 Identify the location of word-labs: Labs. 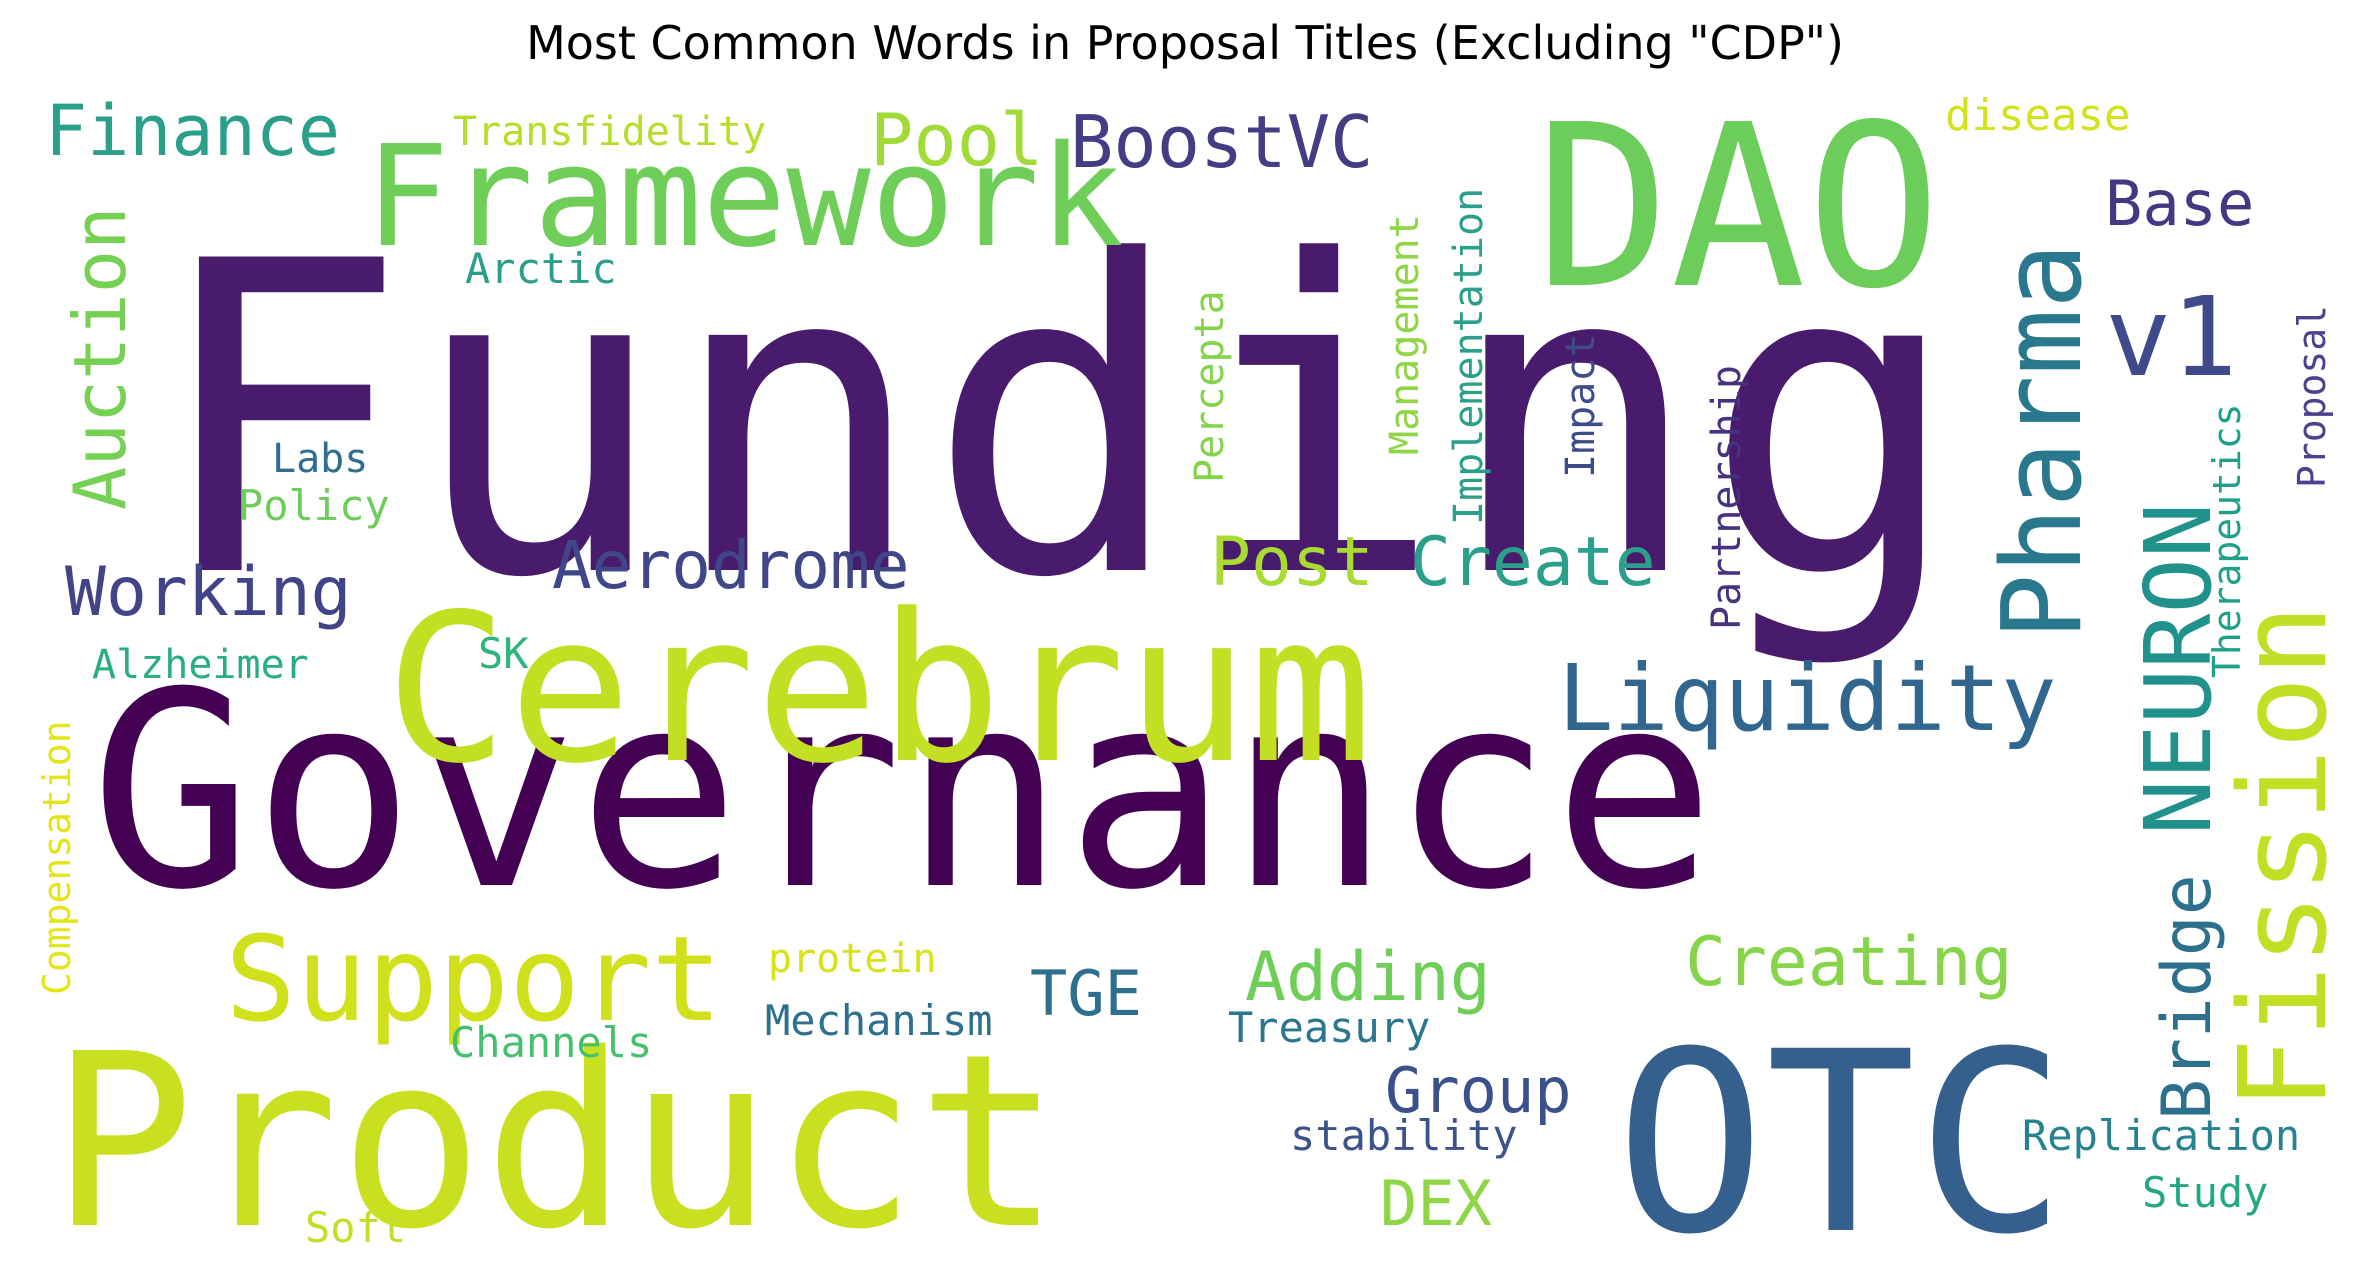
(320, 459).